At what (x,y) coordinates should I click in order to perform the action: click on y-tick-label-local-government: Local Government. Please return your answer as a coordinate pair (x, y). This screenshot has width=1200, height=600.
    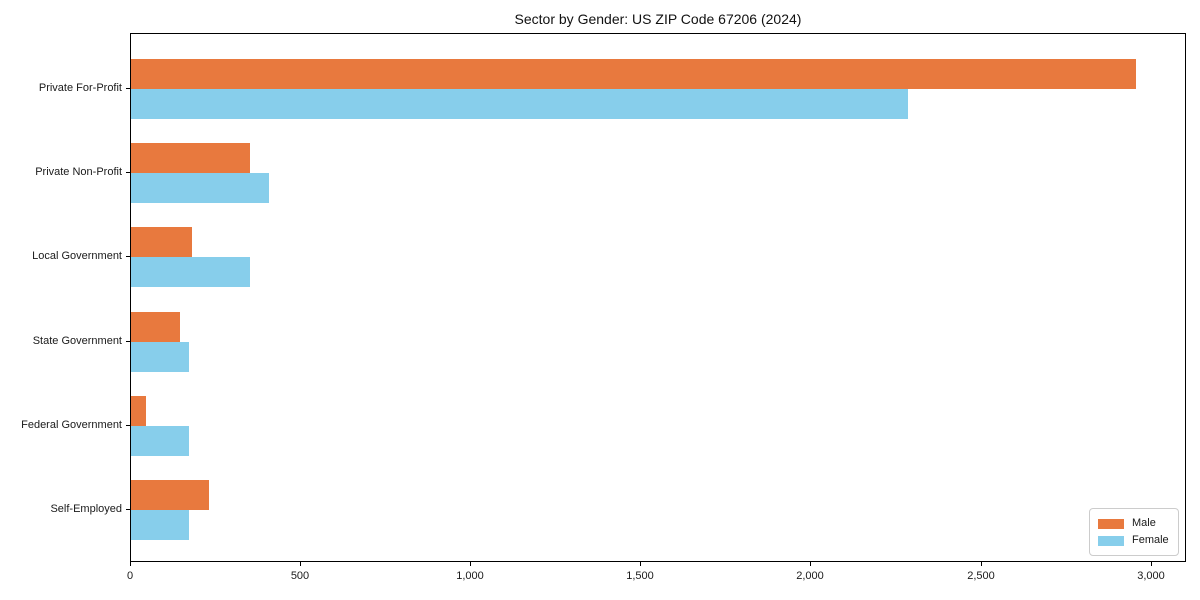
    Looking at the image, I should click on (77, 256).